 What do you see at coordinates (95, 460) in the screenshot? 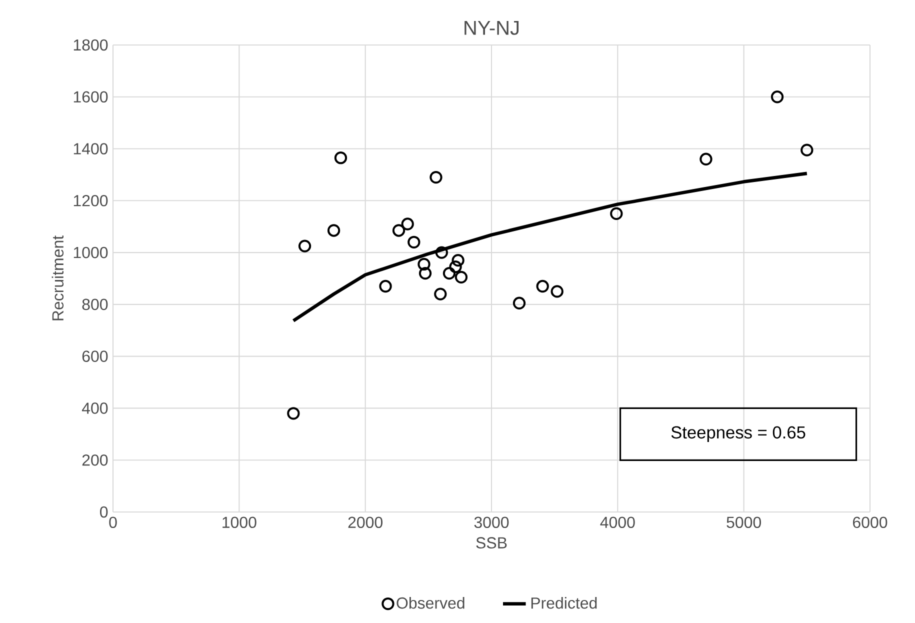
I see `y-tick-label: 200` at bounding box center [95, 460].